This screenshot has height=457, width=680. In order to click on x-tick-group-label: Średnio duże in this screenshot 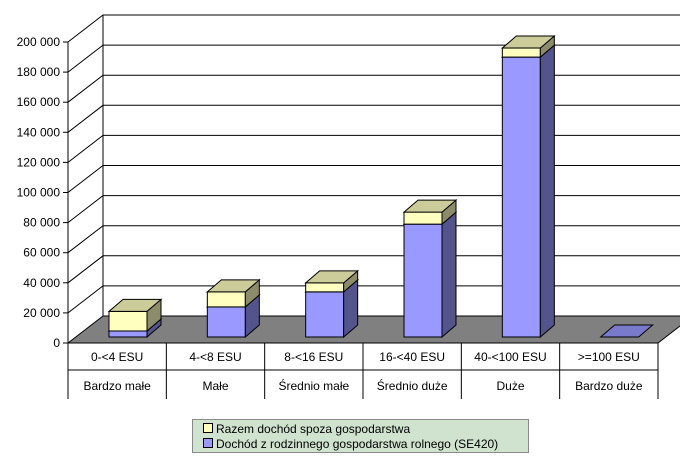, I will do `click(412, 385)`.